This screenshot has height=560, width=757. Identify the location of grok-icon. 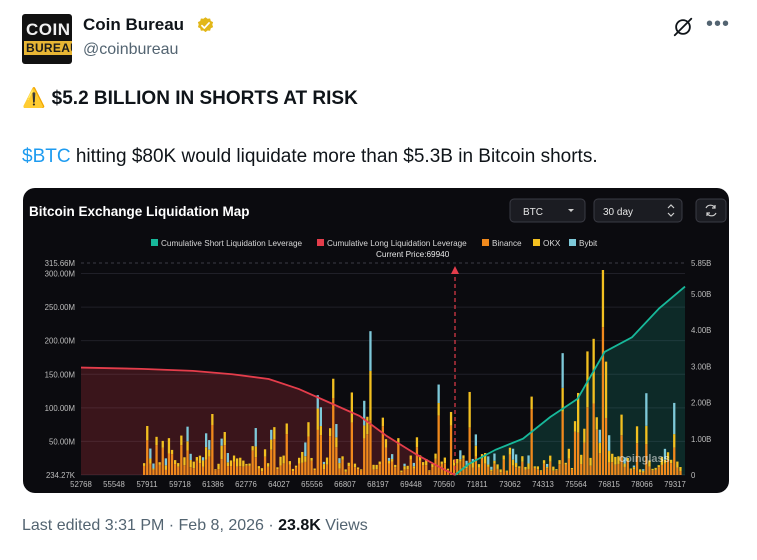
(683, 27).